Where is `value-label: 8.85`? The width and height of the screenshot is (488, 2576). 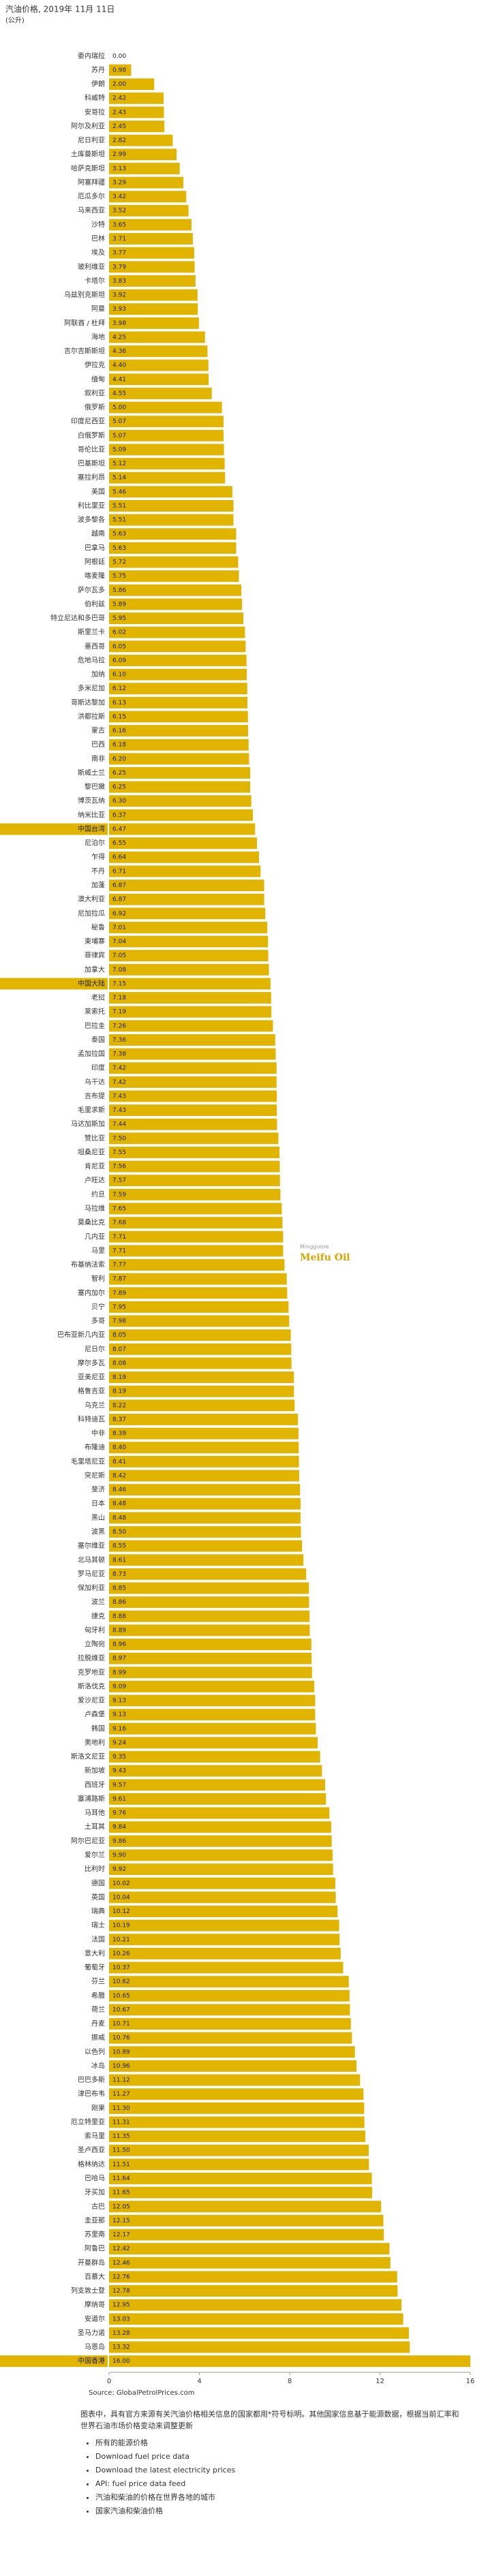
value-label: 8.85 is located at coordinates (119, 1588).